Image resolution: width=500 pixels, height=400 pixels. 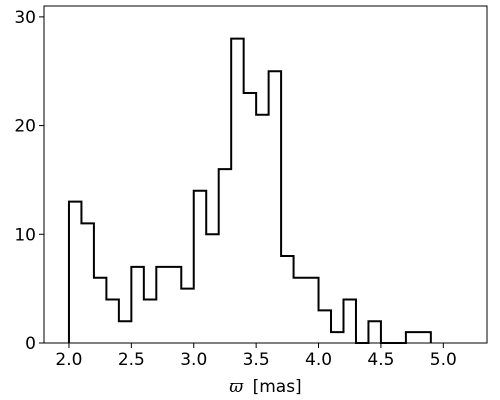 I want to click on x-axis-label-symbol: ϖ, so click(x=236, y=387).